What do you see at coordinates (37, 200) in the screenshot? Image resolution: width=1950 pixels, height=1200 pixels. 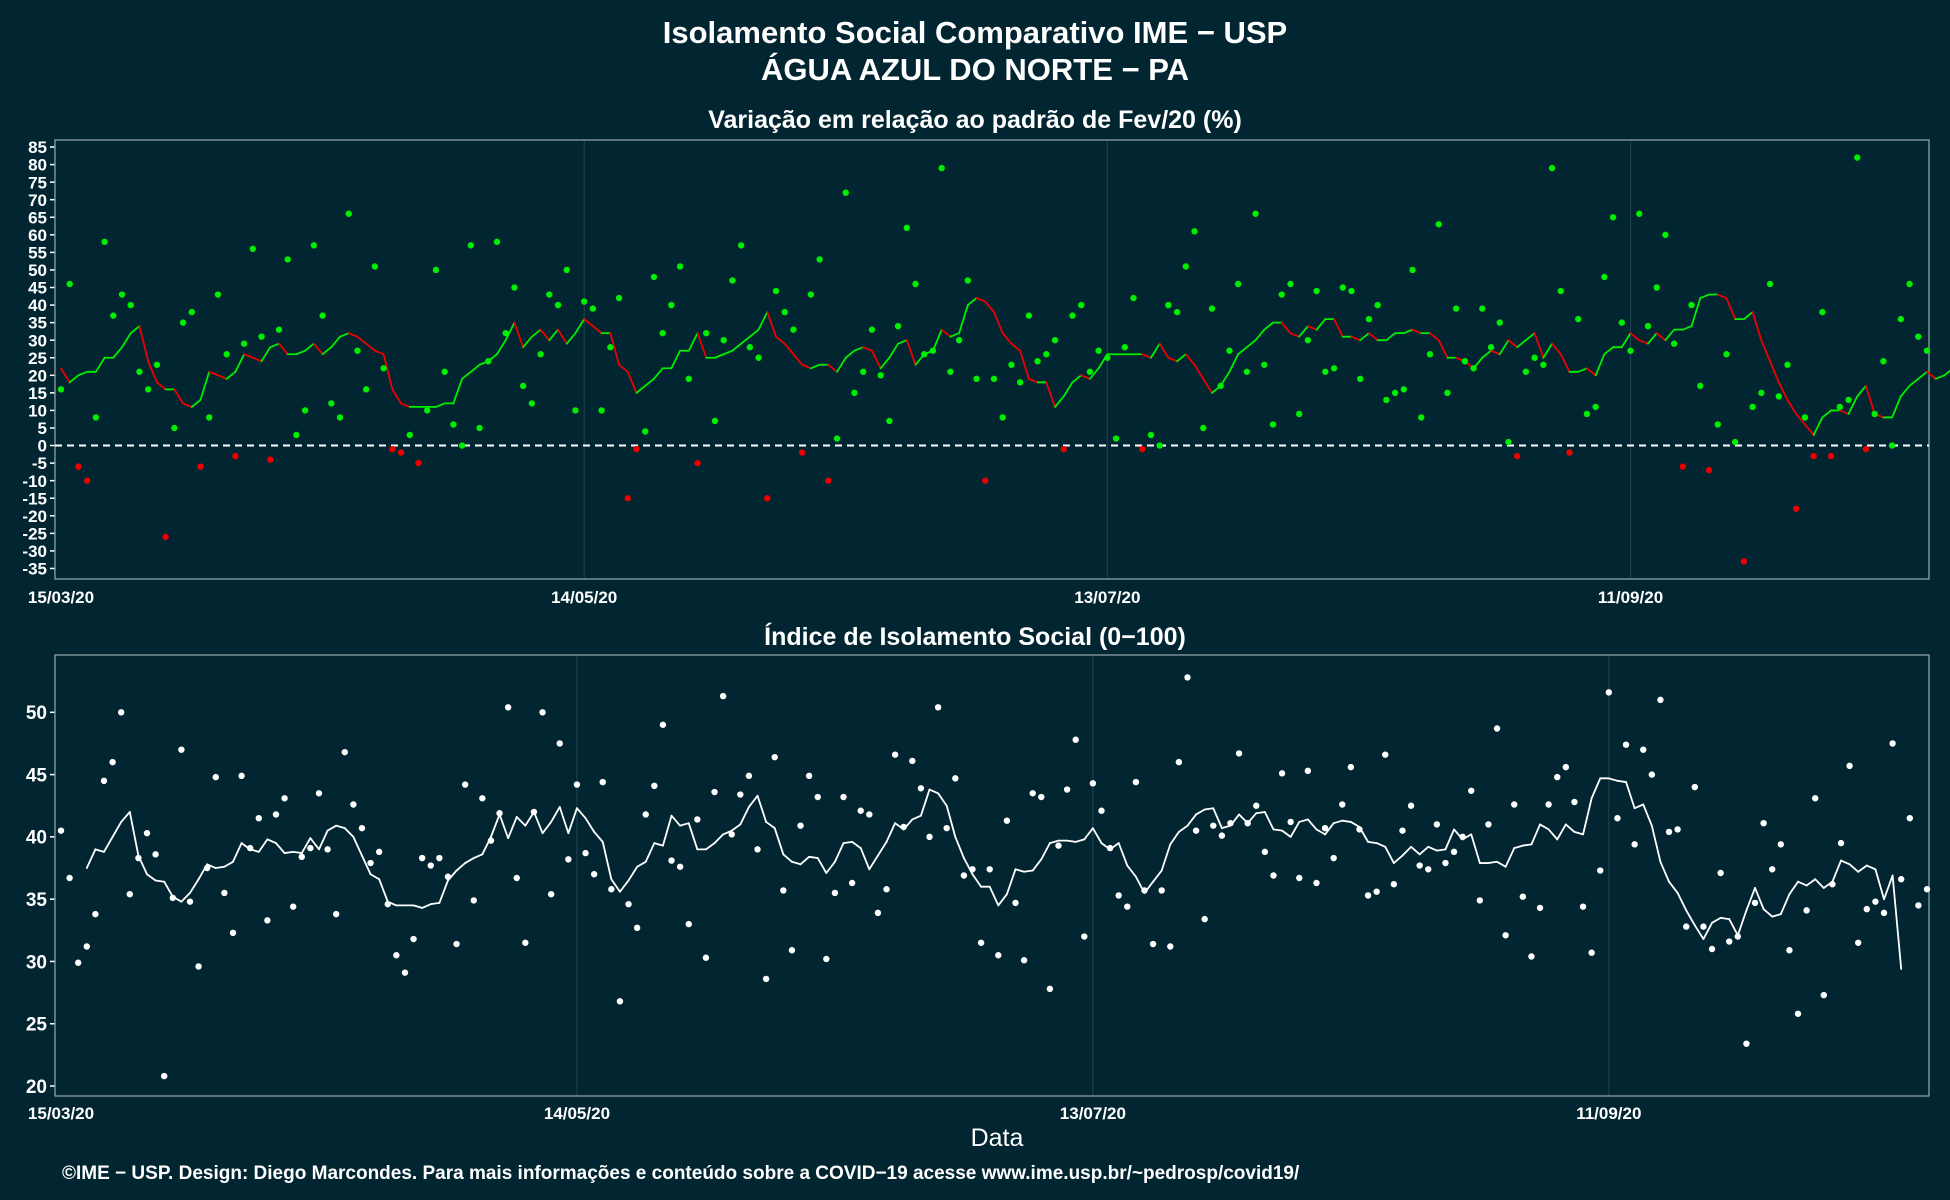 I see `y-tick-label: 70` at bounding box center [37, 200].